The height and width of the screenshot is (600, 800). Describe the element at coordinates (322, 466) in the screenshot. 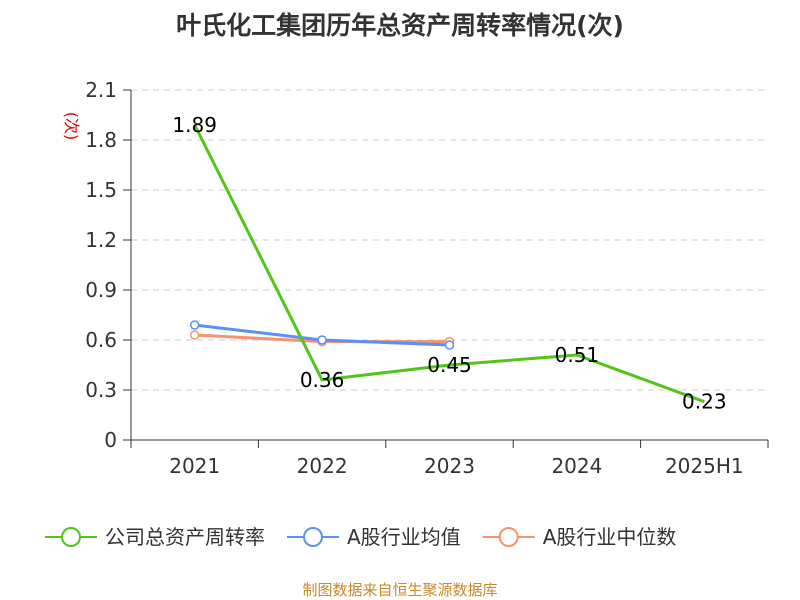

I see `x-tick-label: 2022` at that location.